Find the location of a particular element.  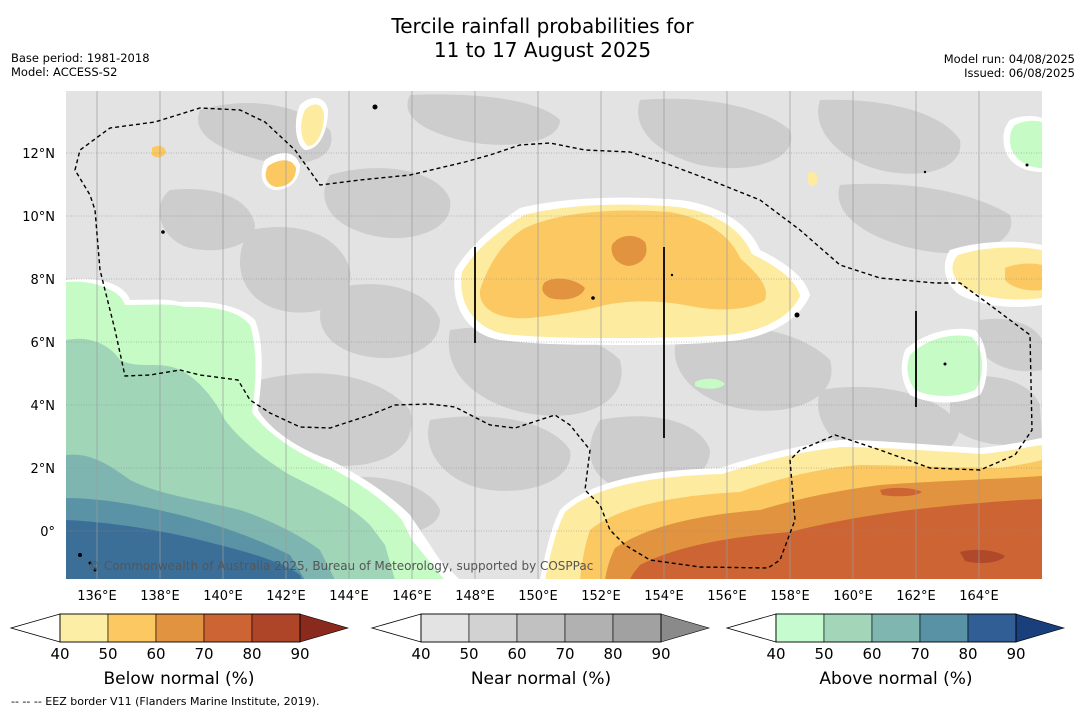

title-line-2: 11 to 17 August 2025 is located at coordinates (542, 50).